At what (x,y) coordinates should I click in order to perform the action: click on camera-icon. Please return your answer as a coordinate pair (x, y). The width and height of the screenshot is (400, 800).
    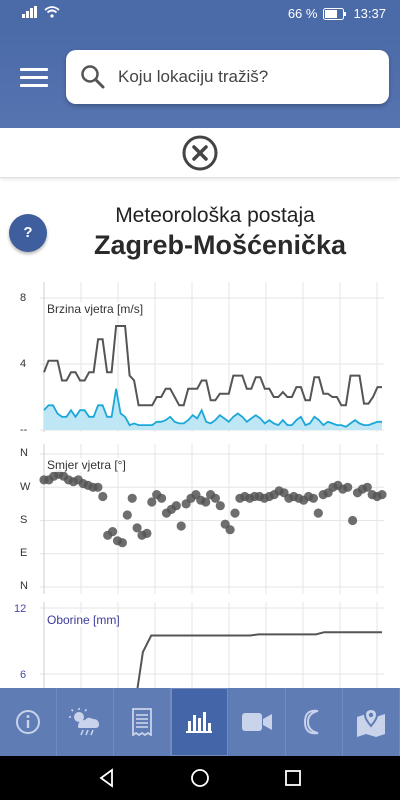
    Looking at the image, I should click on (256, 722).